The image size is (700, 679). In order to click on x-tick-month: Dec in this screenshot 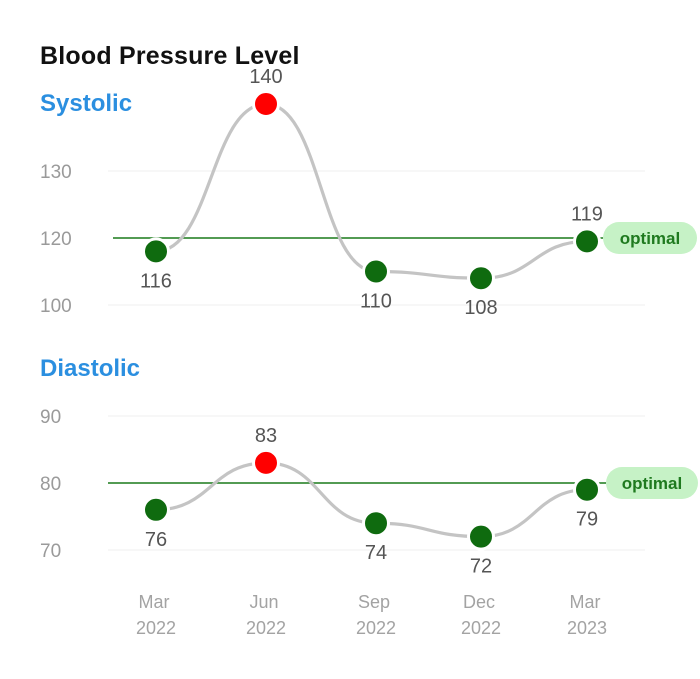, I will do `click(479, 602)`.